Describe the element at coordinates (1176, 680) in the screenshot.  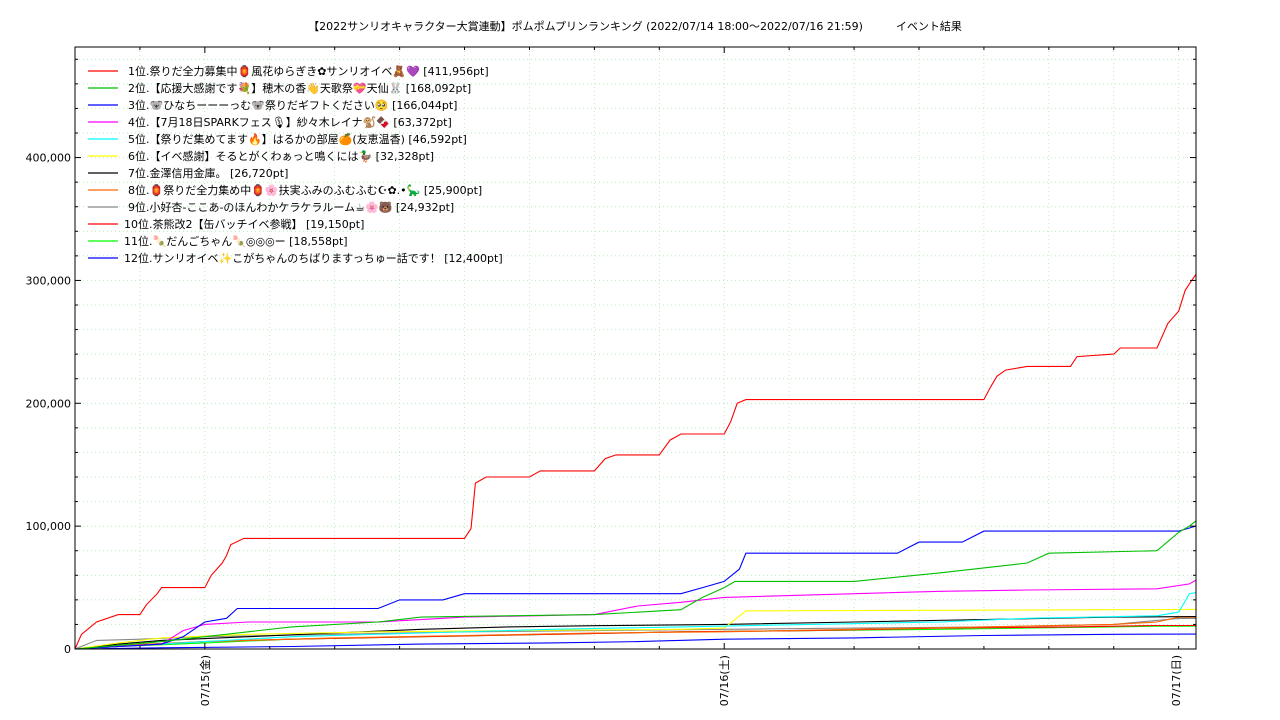
I see `x-tick-label: 07/17(日)` at that location.